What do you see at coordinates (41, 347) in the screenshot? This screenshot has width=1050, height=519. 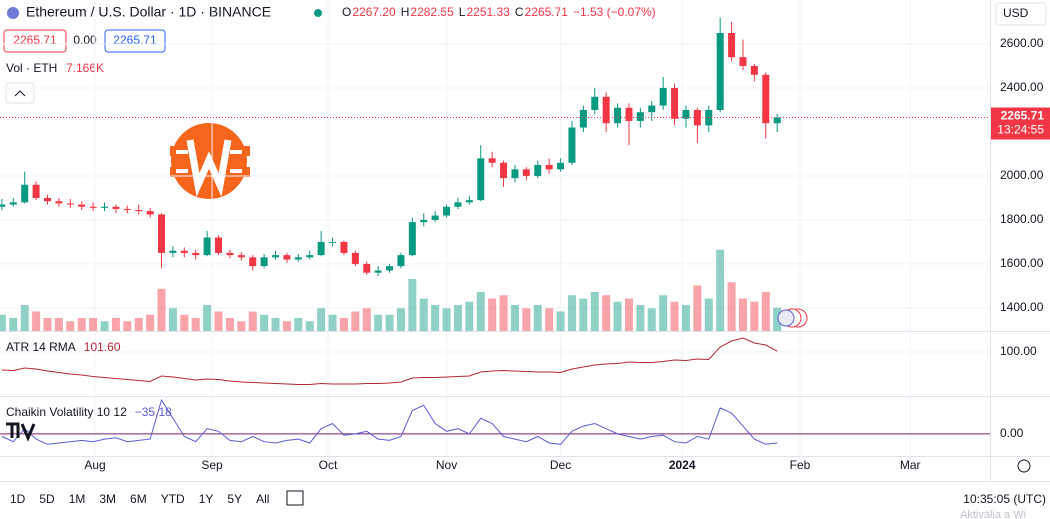 I see `indicator-name: ATR 14 RMA` at bounding box center [41, 347].